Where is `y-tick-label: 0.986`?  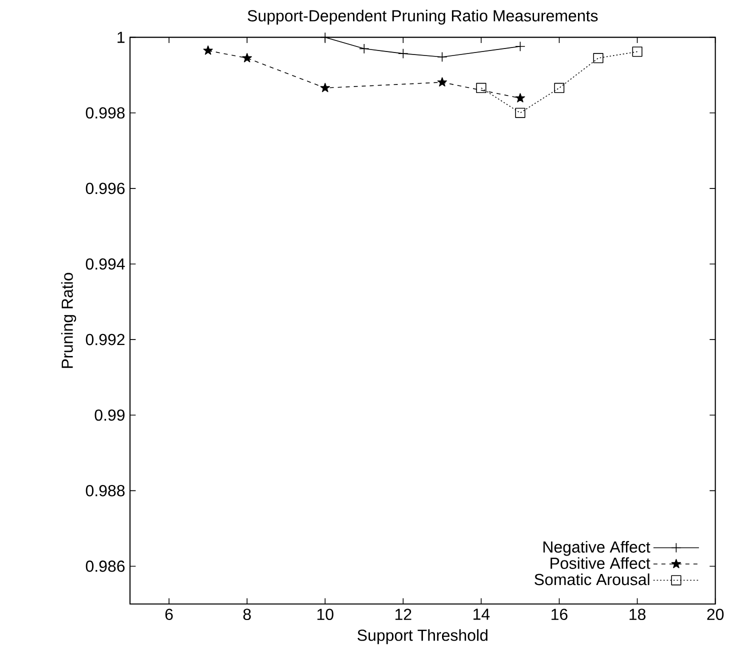
y-tick-label: 0.986 is located at coordinates (105, 566).